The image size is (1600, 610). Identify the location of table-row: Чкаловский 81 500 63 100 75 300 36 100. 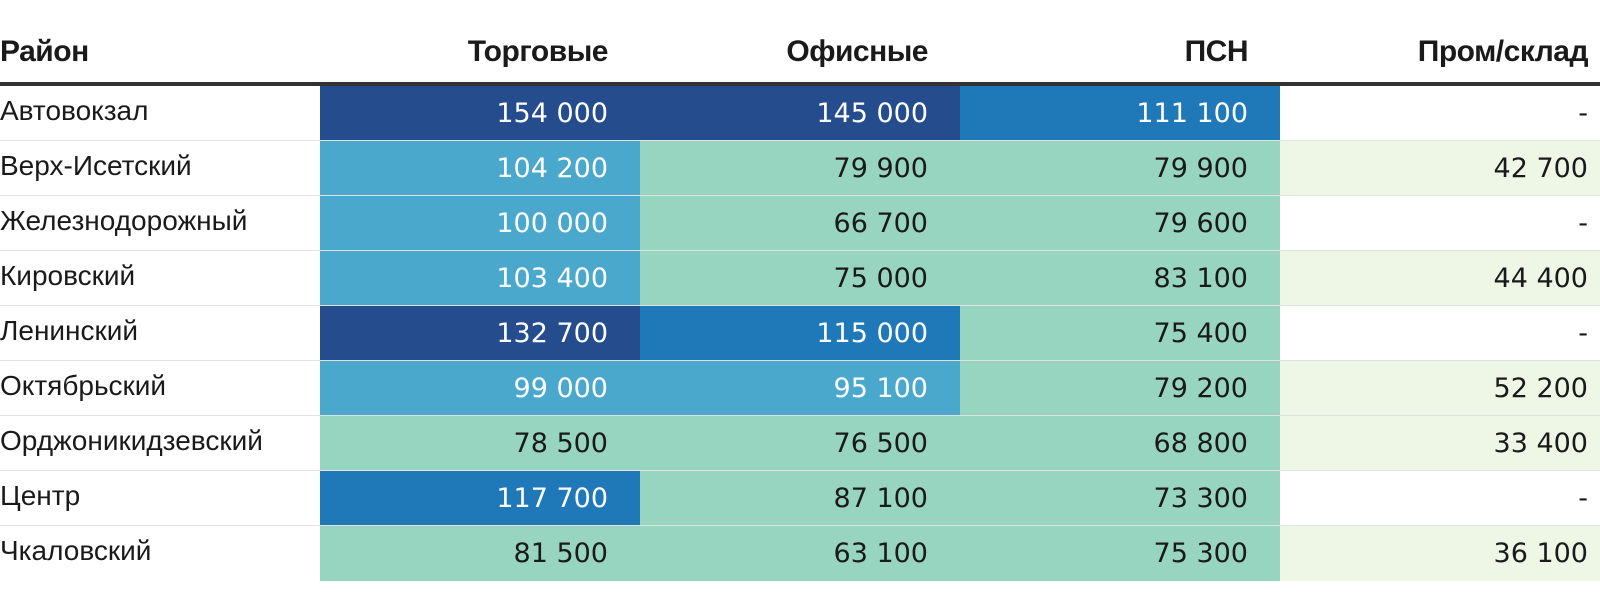
(800, 553).